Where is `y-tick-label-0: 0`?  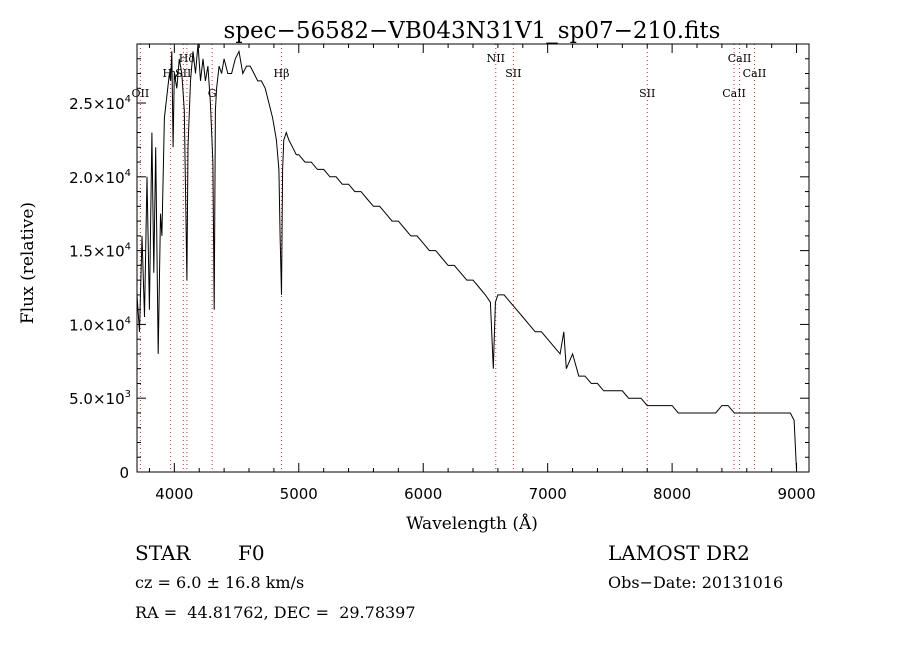 y-tick-label-0: 0 is located at coordinates (124, 473).